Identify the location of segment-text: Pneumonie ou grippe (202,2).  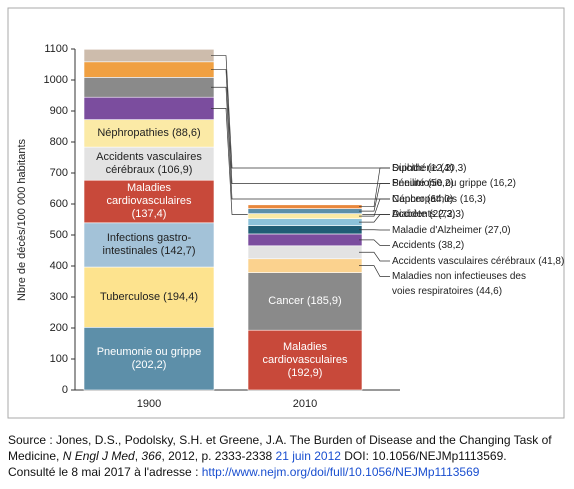
(149, 359).